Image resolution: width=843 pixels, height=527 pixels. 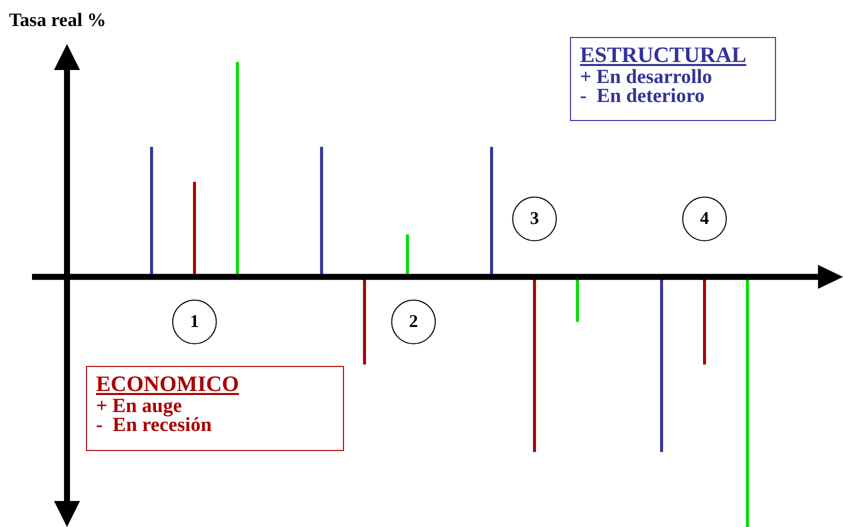 What do you see at coordinates (57, 20) in the screenshot?
I see `y-axis-title: Tasa real %` at bounding box center [57, 20].